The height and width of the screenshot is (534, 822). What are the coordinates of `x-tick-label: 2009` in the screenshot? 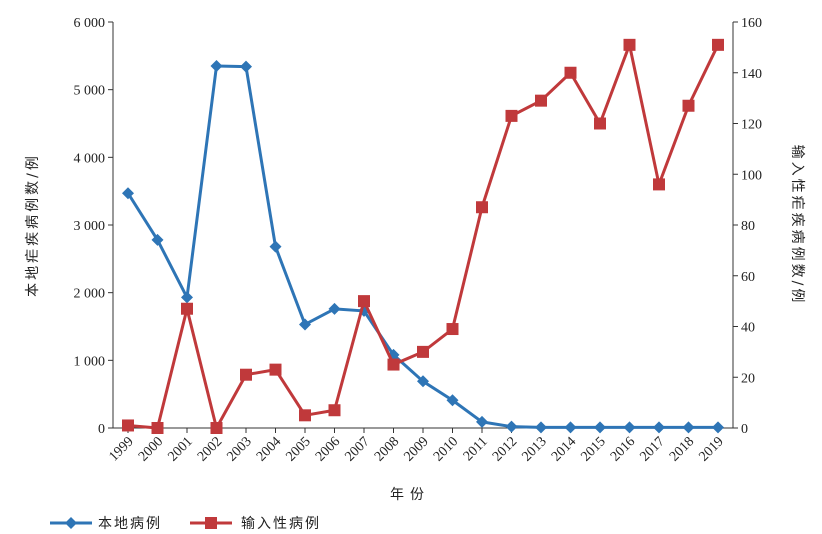 It's located at (416, 449).